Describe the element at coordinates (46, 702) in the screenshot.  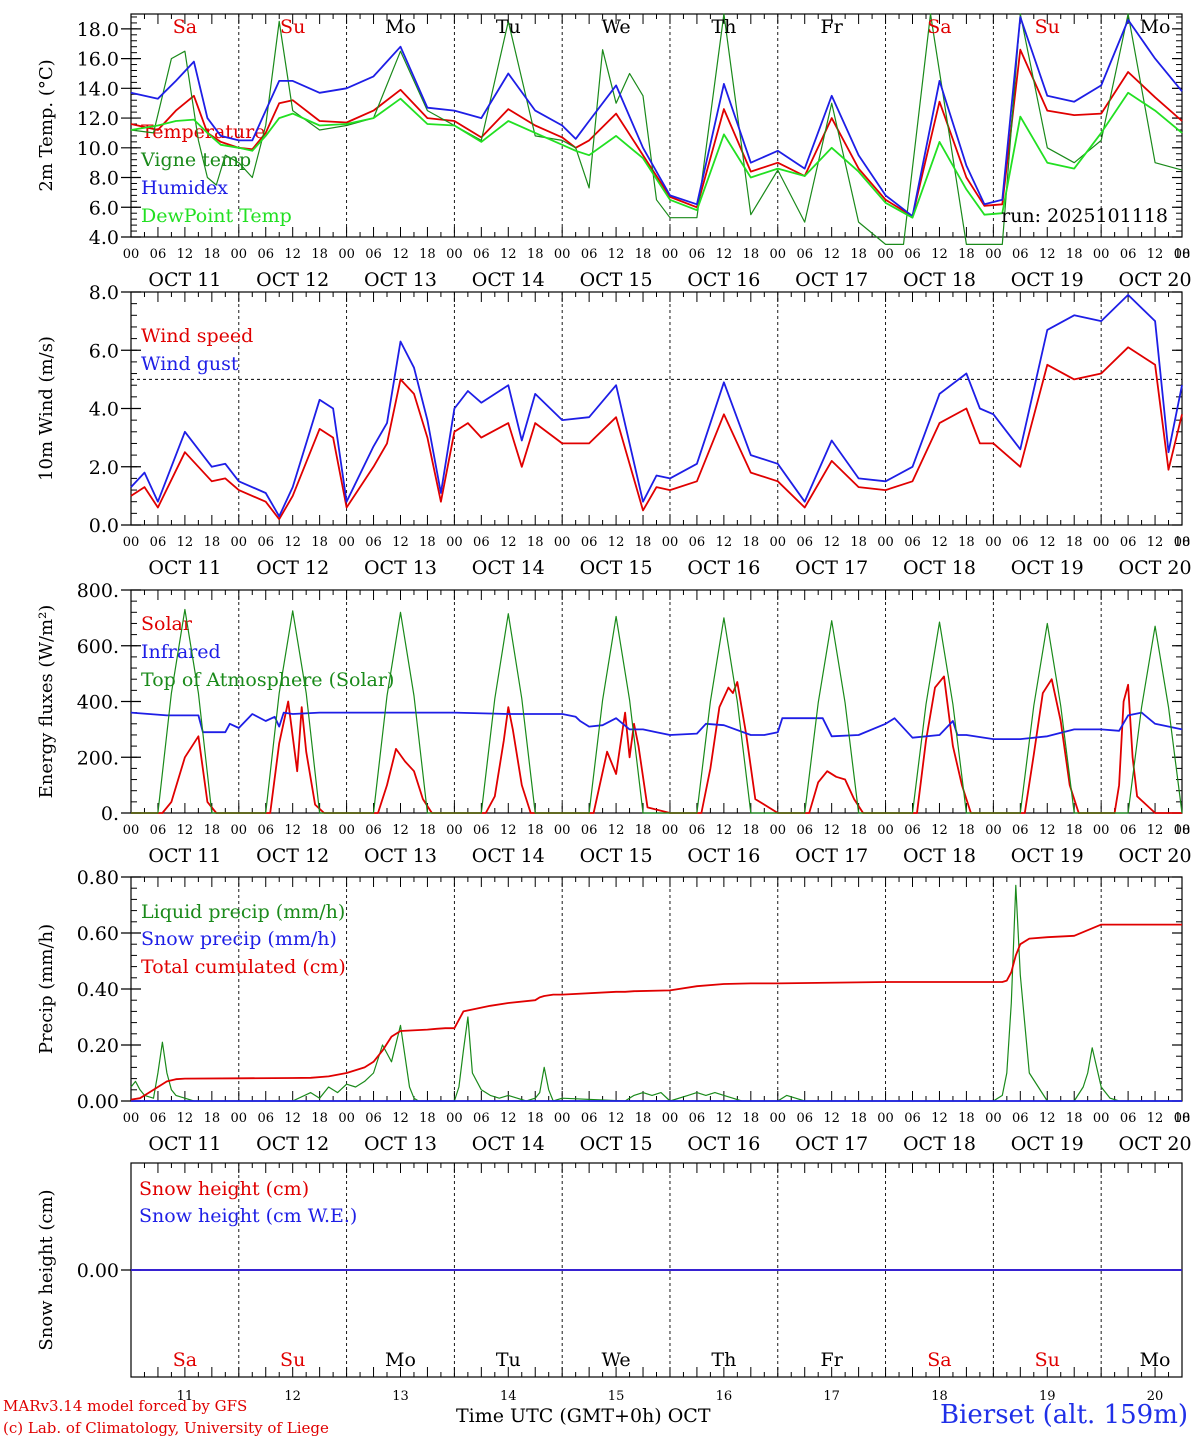
I see `energy-y-axis-title: Energy fluxes (W/m²)` at that location.